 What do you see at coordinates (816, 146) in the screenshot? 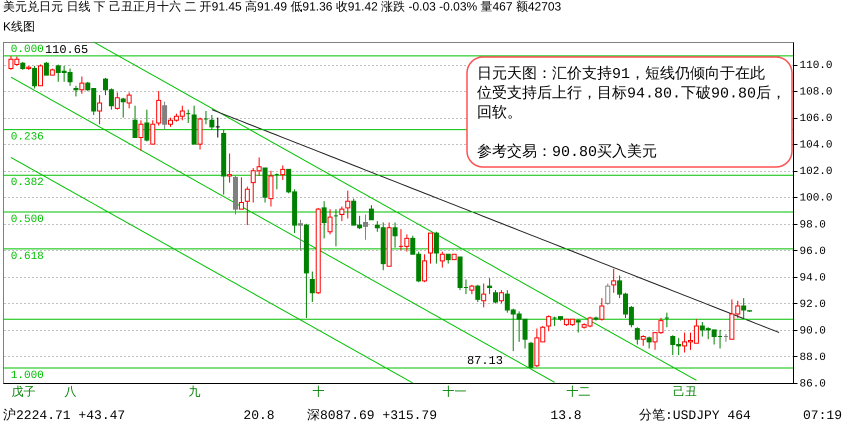
I see `y-tick-label: 104.0` at bounding box center [816, 146].